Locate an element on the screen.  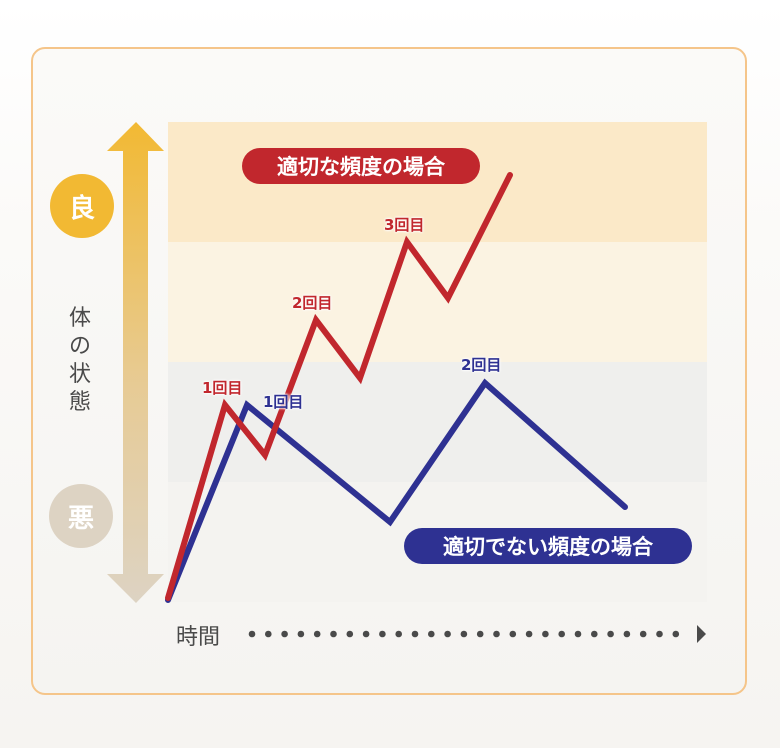
legend-inappropriate: 適切でない頻度の場合 is located at coordinates (548, 546).